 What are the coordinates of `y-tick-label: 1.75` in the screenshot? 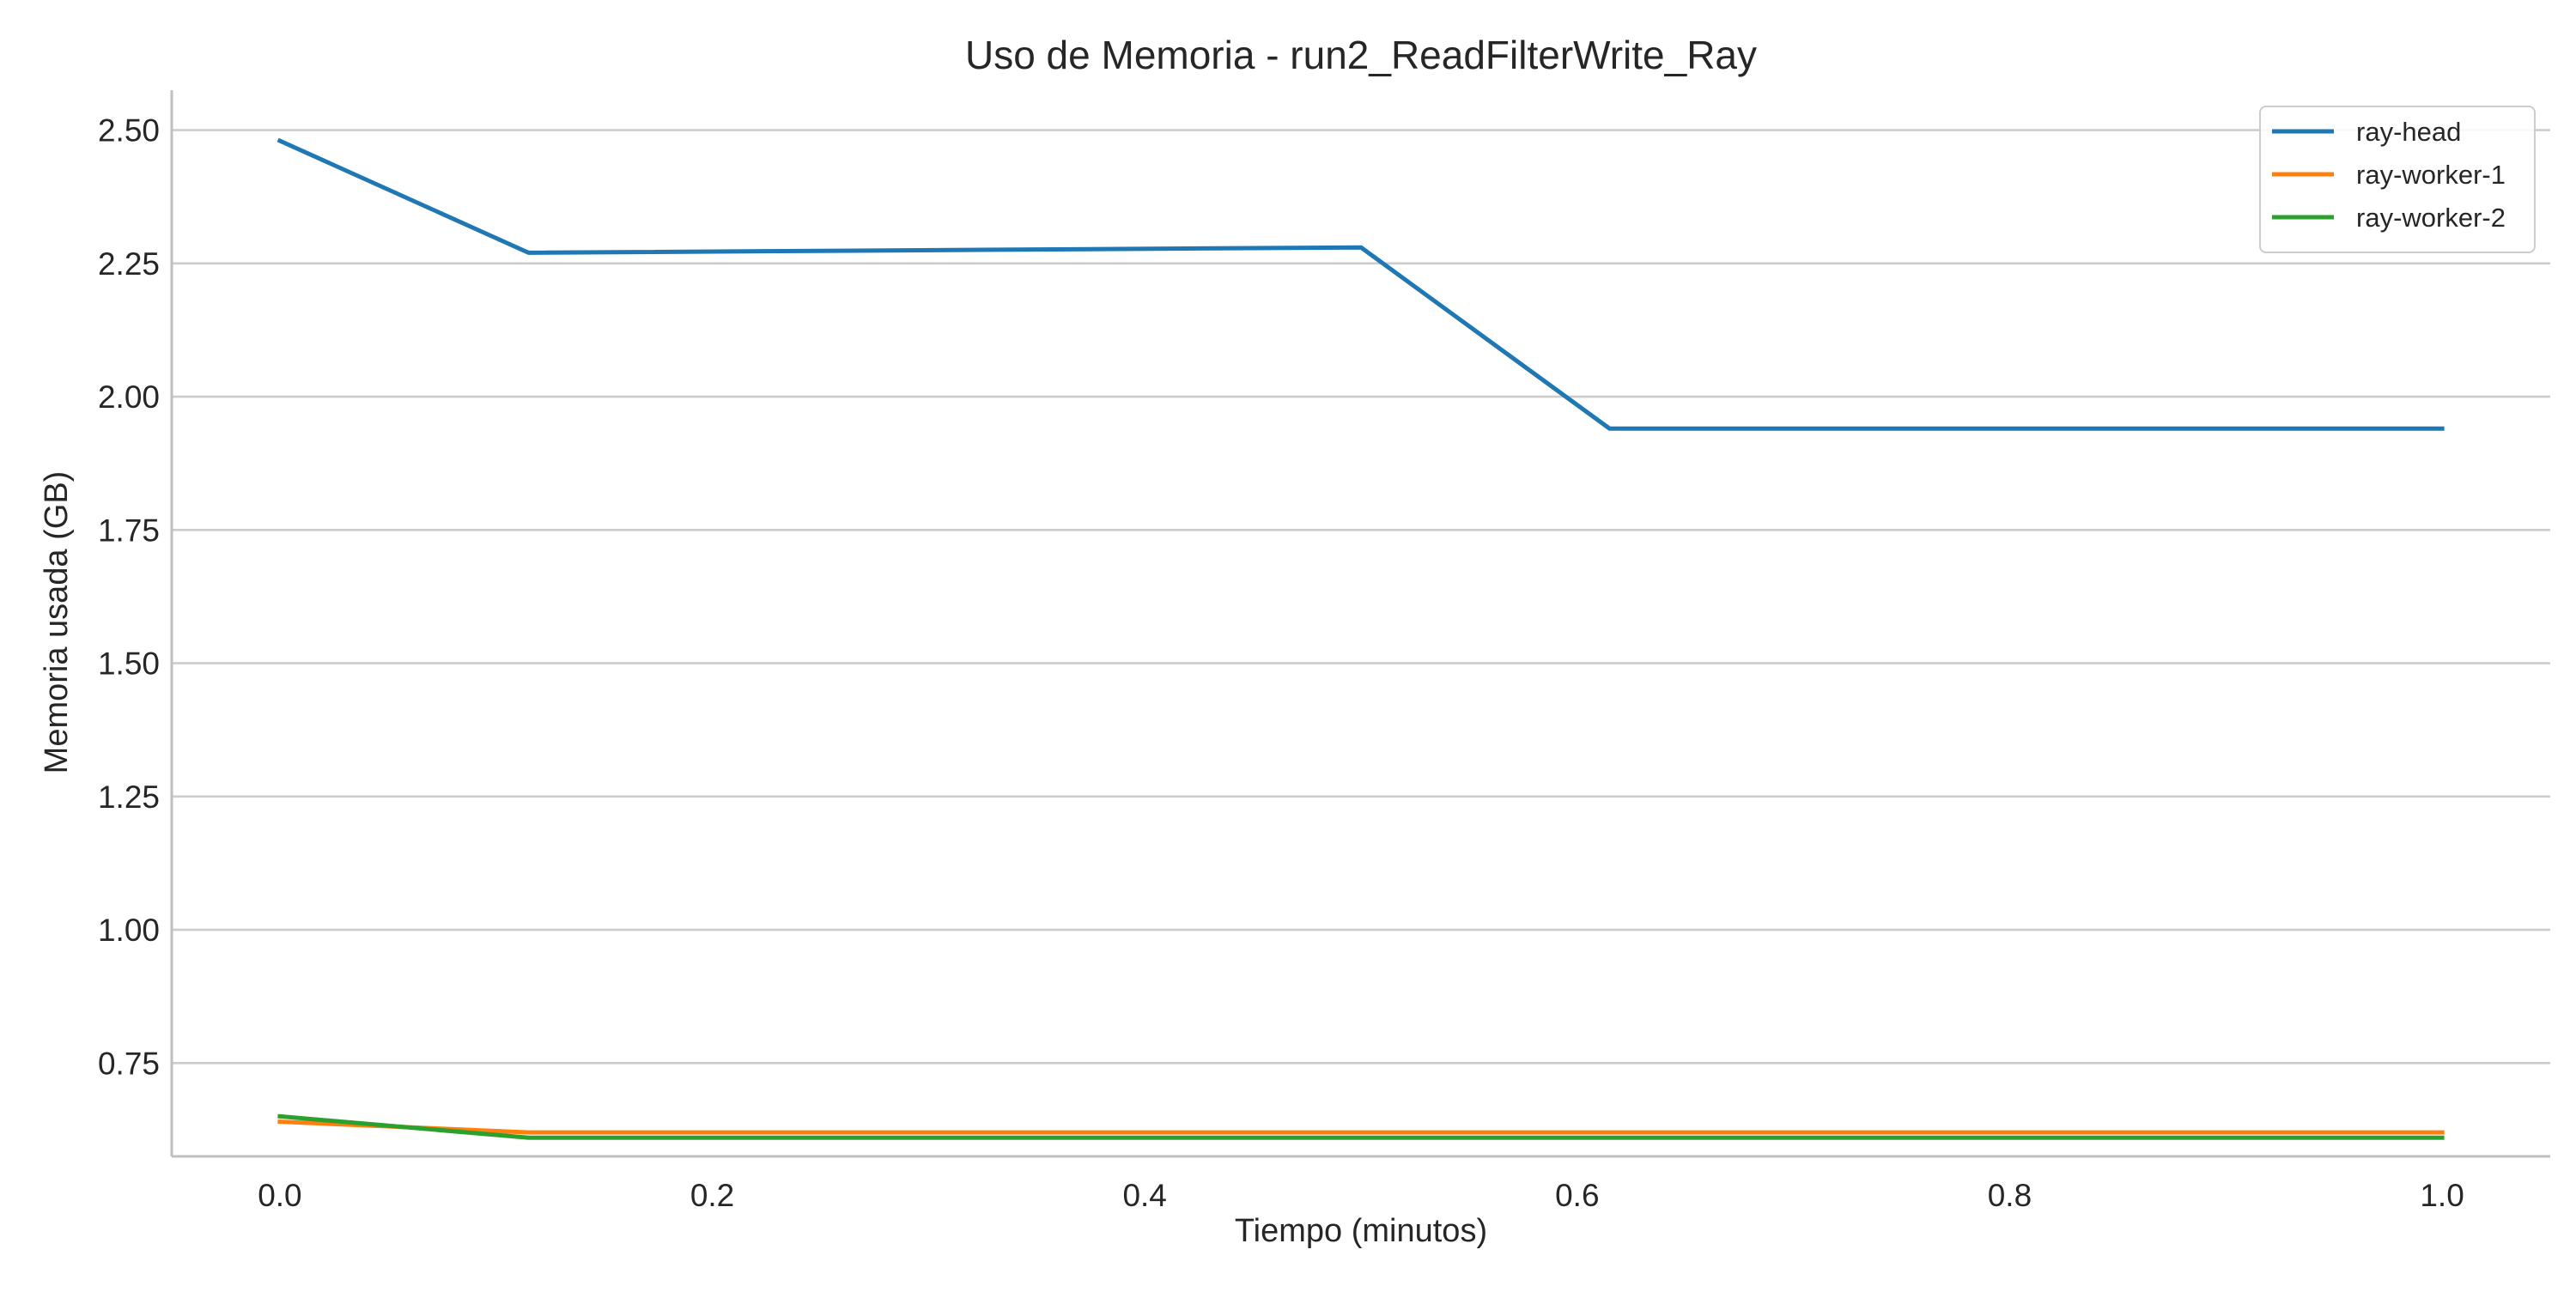 It's located at (129, 530).